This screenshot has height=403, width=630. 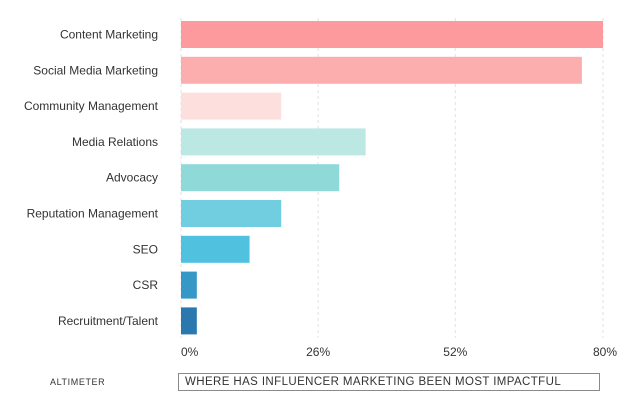 What do you see at coordinates (115, 142) in the screenshot?
I see `category-label: Media Relations` at bounding box center [115, 142].